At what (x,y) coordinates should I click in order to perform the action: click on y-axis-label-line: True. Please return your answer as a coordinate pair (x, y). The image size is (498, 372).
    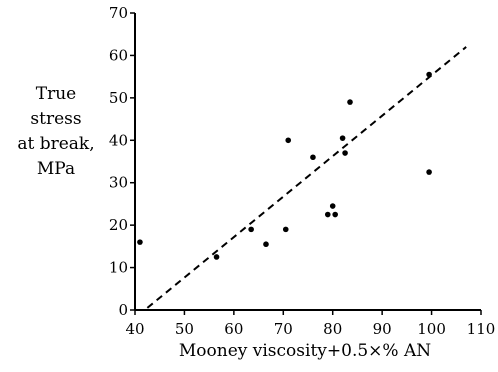
    Looking at the image, I should click on (56, 94).